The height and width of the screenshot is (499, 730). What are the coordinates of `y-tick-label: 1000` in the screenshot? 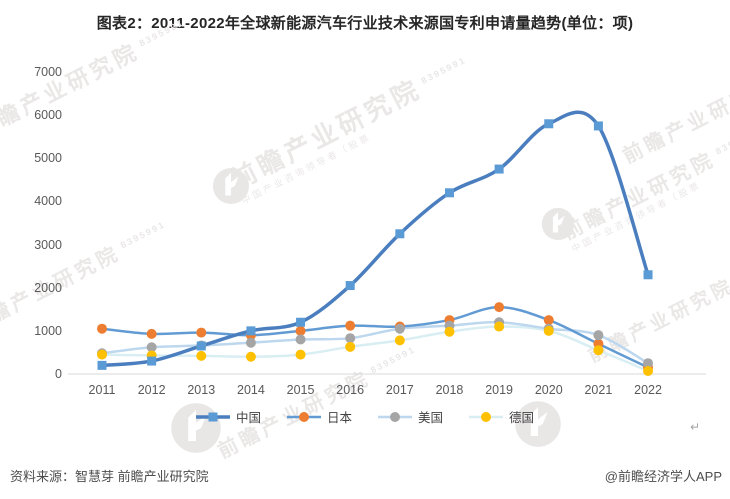 It's located at (48, 330).